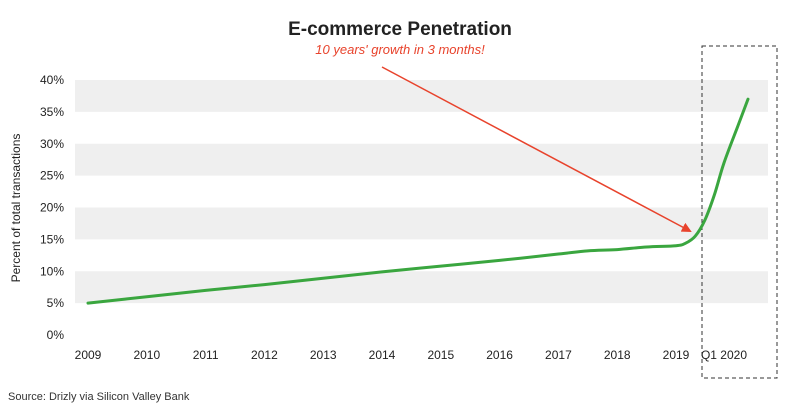  What do you see at coordinates (206, 355) in the screenshot?
I see `x-tick-label: 2011` at bounding box center [206, 355].